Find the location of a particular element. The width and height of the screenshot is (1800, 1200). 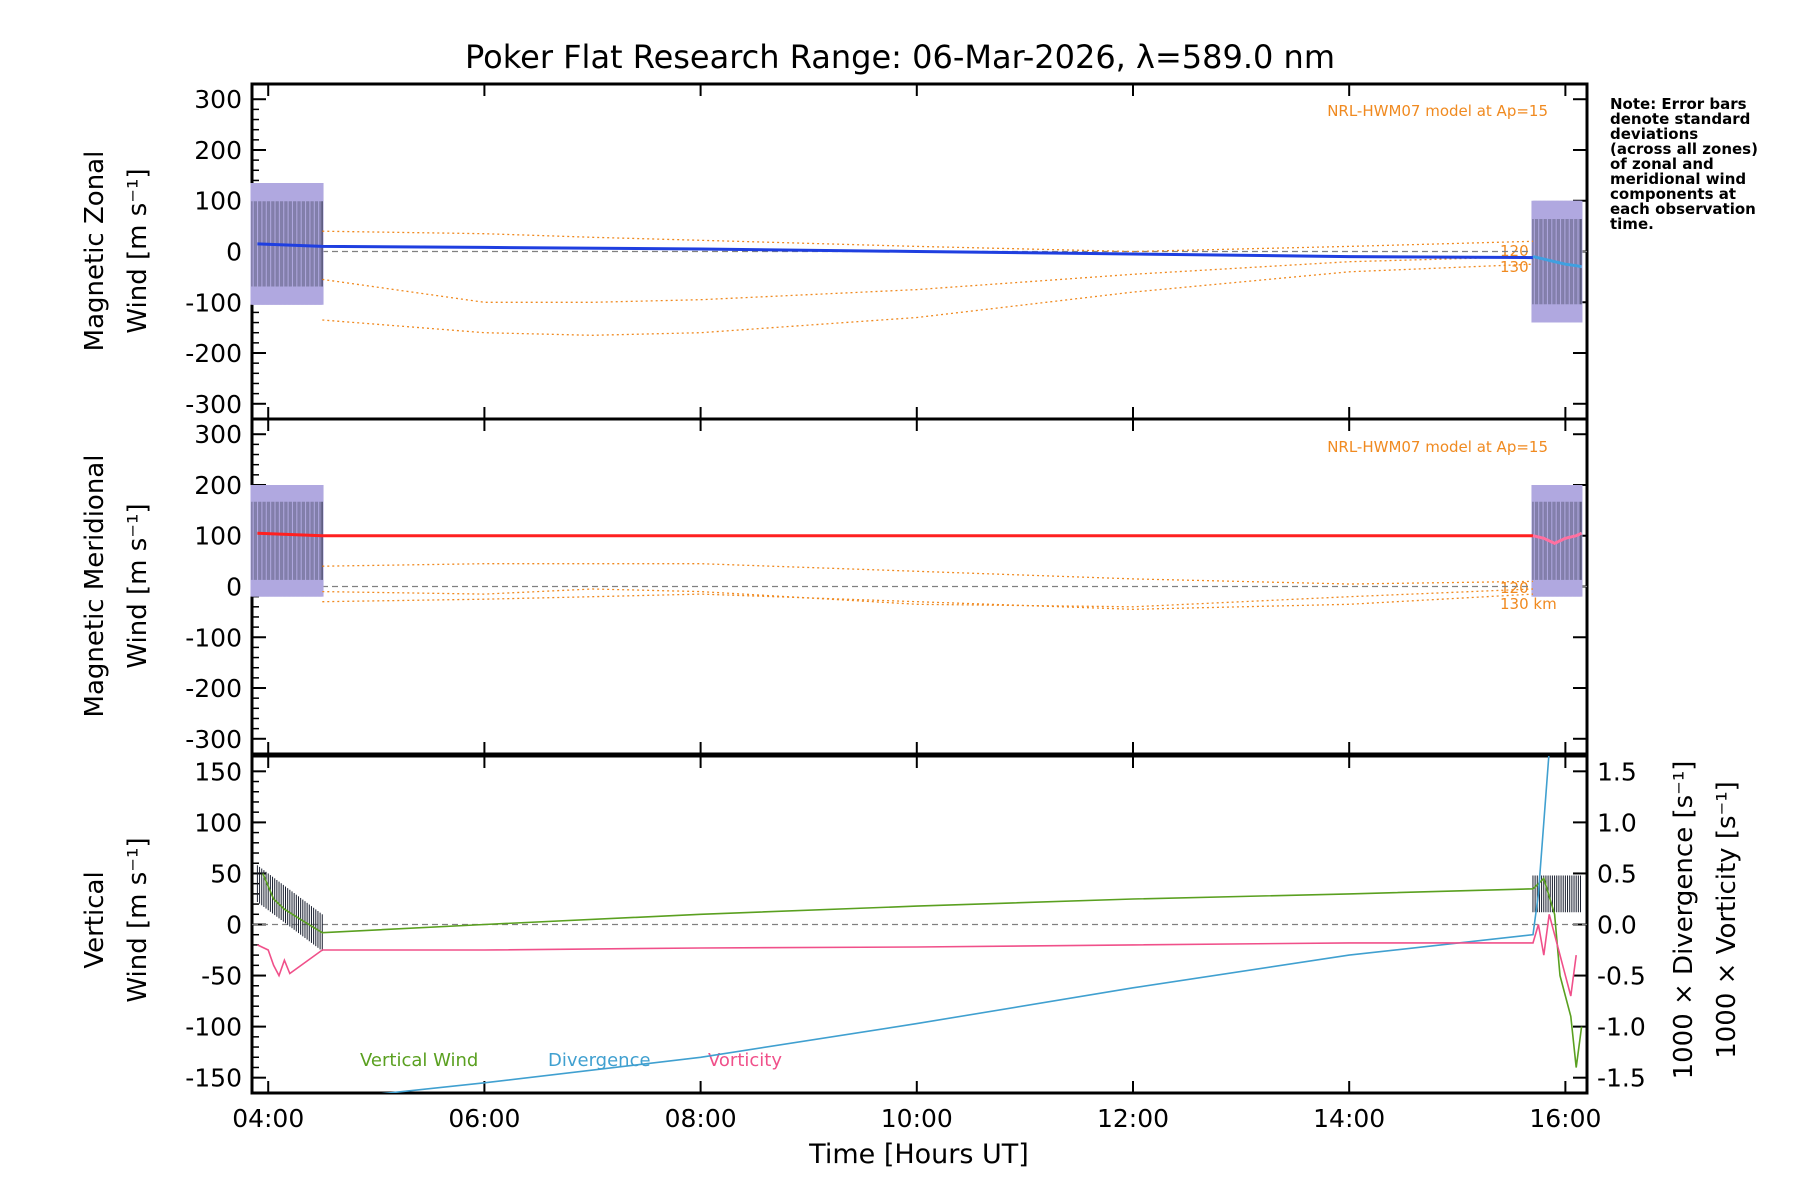

vertical-wind-line is located at coordinates (922, 970).